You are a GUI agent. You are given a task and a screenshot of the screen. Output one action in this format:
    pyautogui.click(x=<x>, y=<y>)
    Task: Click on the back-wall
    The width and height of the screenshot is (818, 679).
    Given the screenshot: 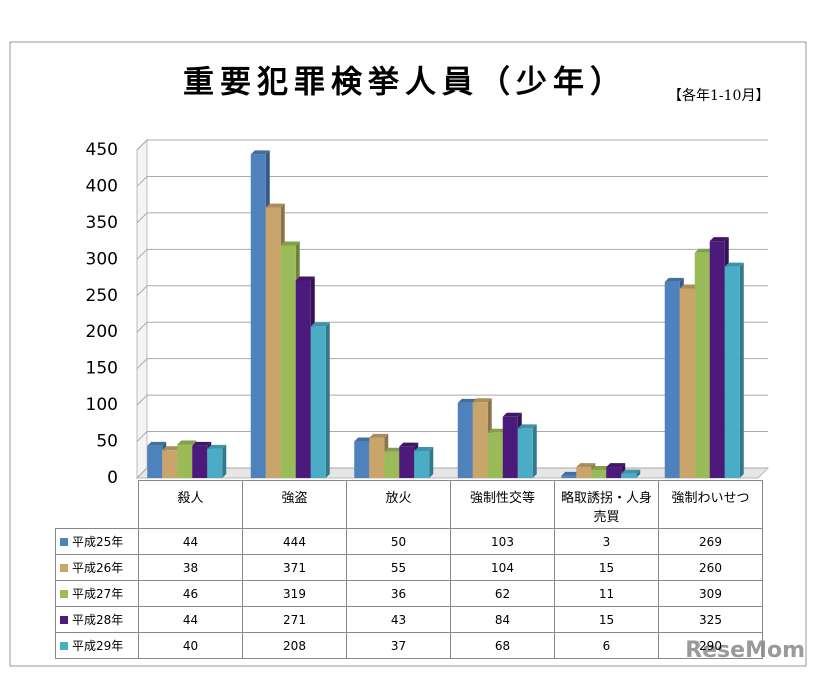 What is the action you would take?
    pyautogui.click(x=142, y=309)
    